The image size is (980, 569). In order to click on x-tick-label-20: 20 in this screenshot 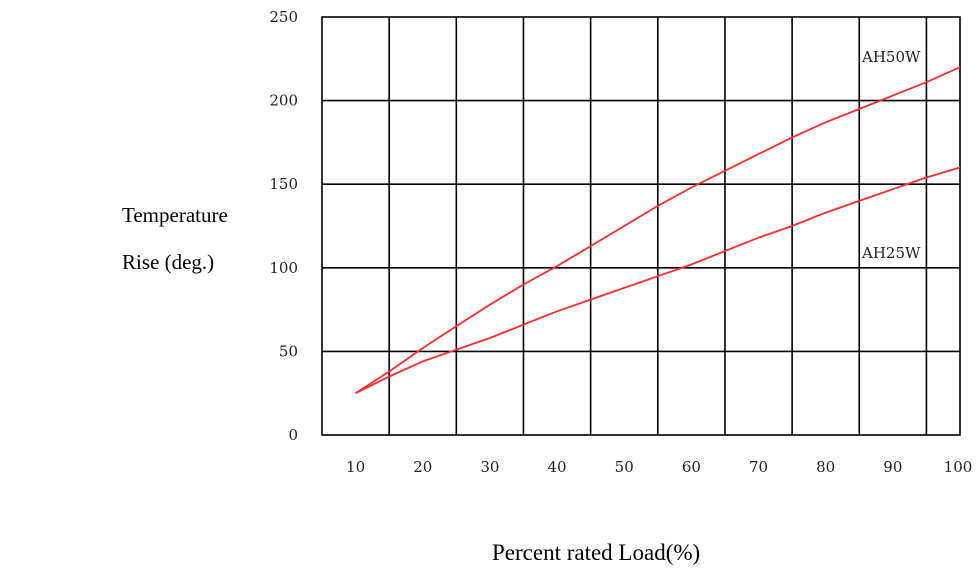, I will do `click(422, 467)`.